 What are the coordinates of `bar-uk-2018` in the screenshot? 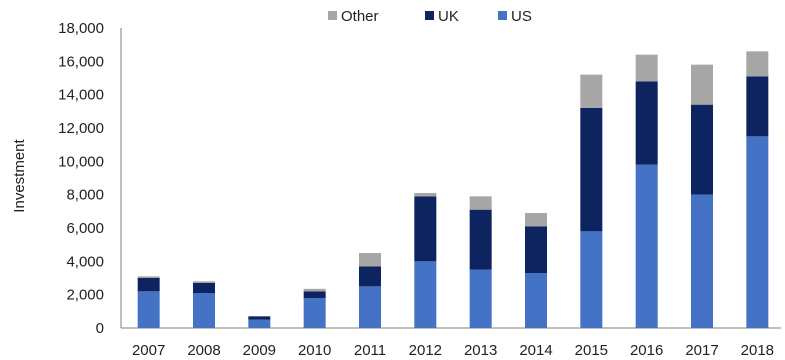 It's located at (757, 106).